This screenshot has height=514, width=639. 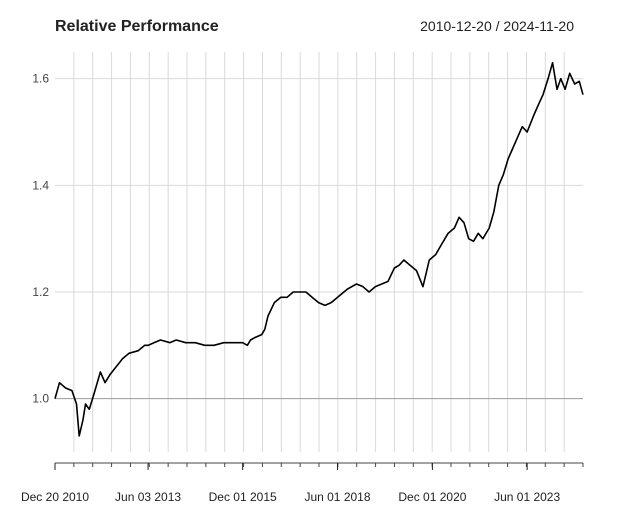 I want to click on y-tick-label: 1.2, so click(x=40, y=292).